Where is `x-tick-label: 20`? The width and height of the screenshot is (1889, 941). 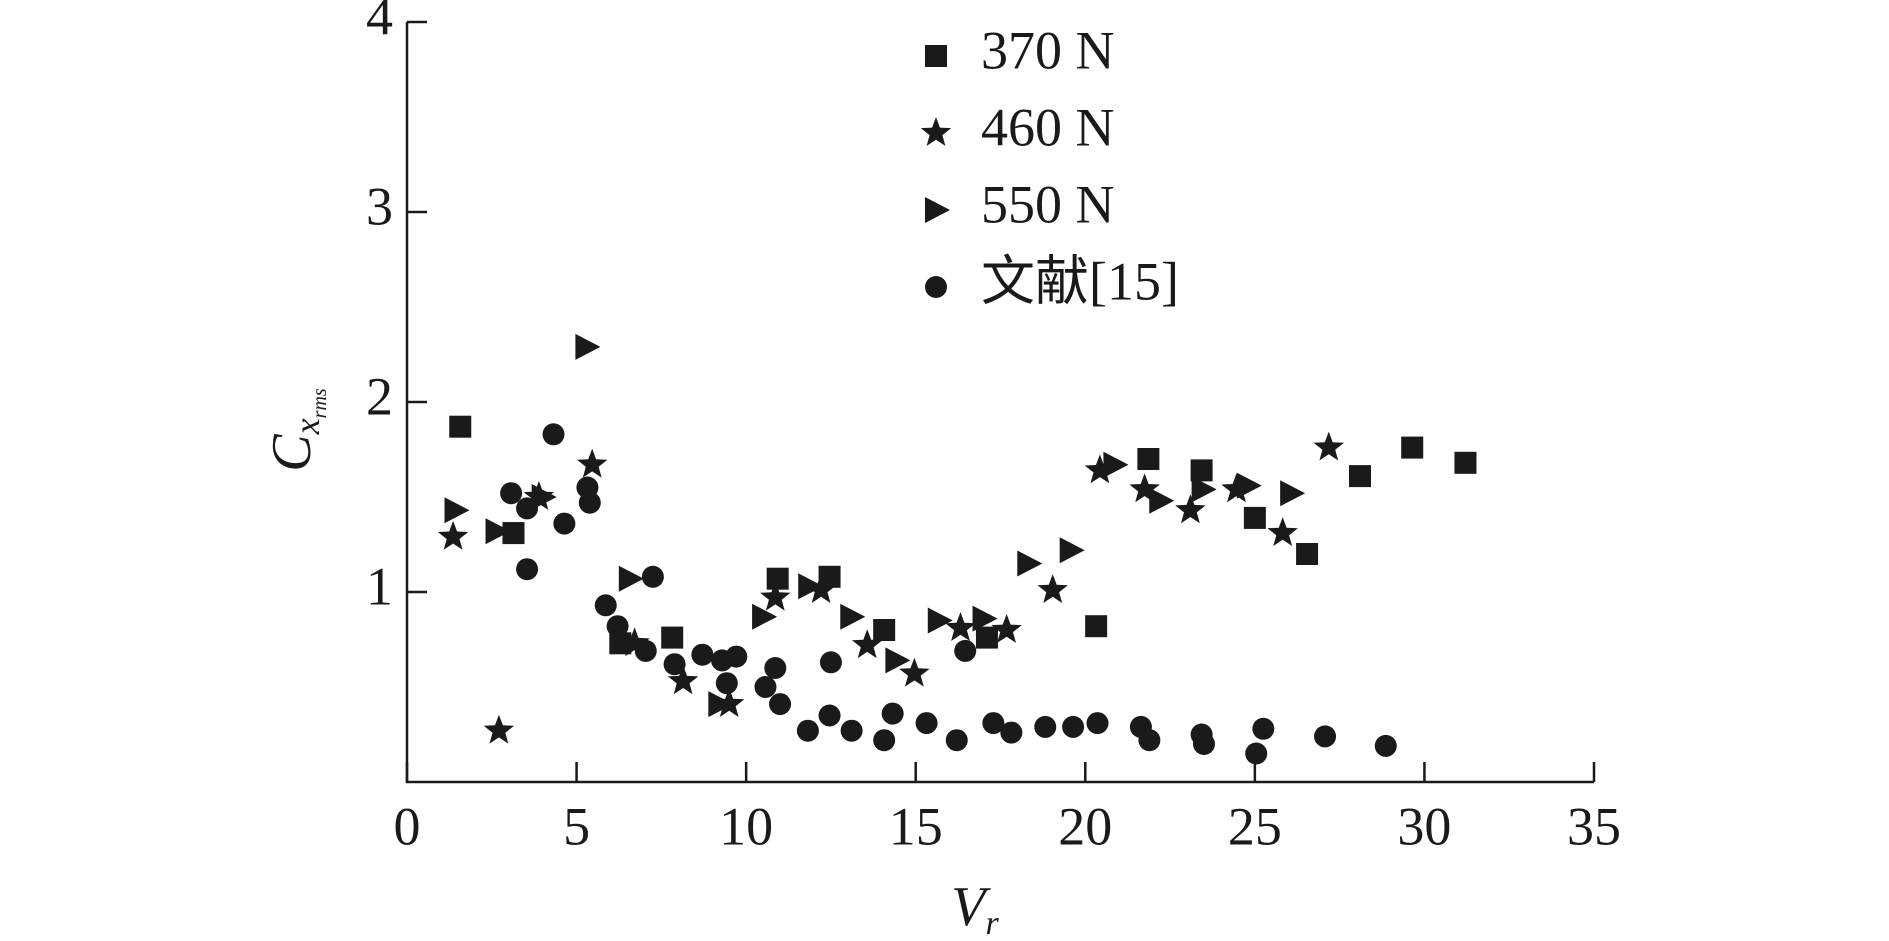 x-tick-label: 20 is located at coordinates (1085, 826).